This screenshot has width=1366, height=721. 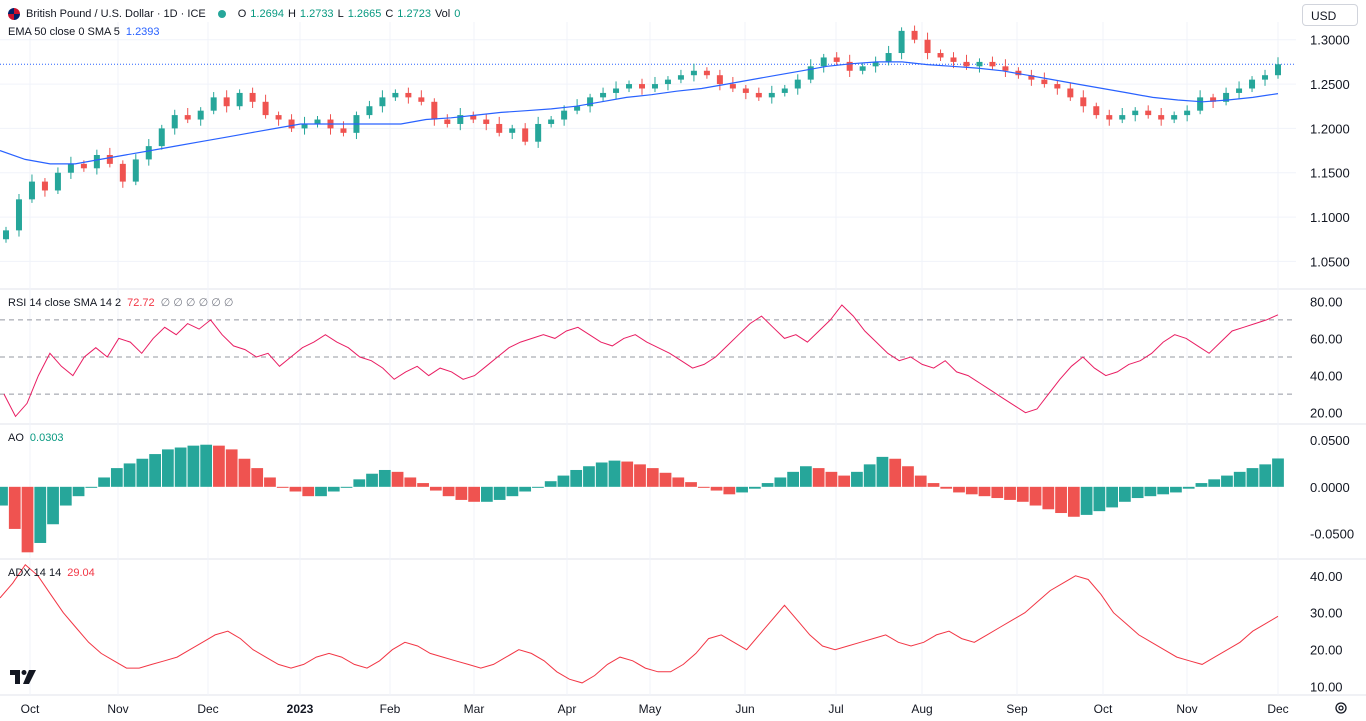 I want to click on gear-icon, so click(x=1341, y=708).